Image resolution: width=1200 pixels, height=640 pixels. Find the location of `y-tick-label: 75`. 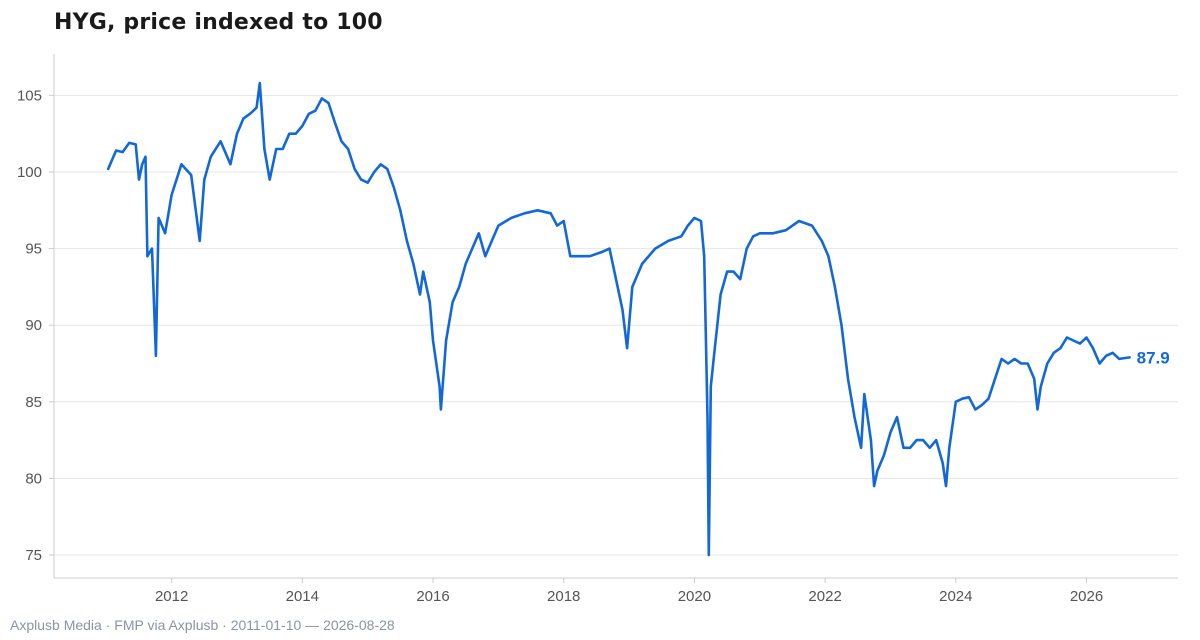

y-tick-label: 75 is located at coordinates (33, 555).